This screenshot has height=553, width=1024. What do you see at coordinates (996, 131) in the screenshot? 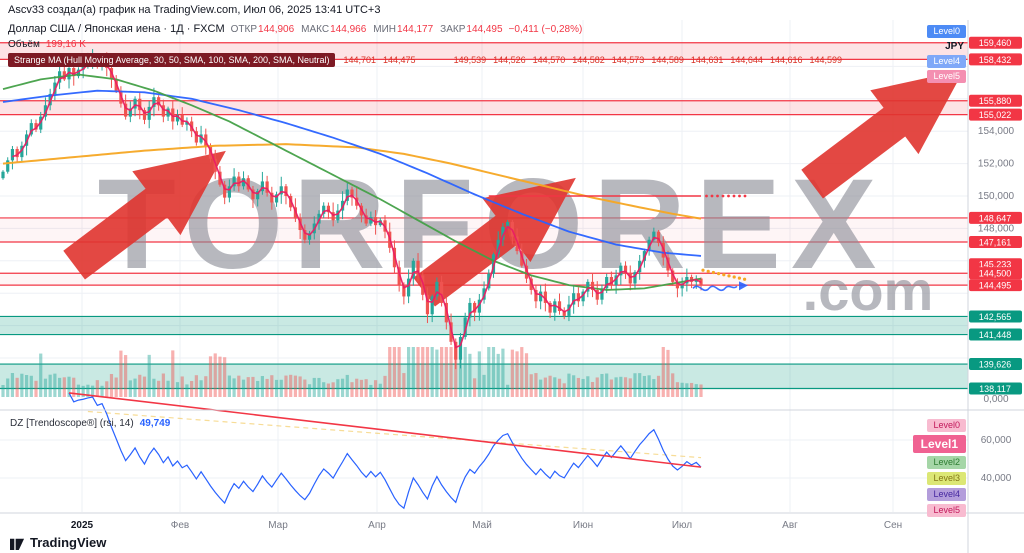
I see `price-axis-label: 154,000` at bounding box center [996, 131].